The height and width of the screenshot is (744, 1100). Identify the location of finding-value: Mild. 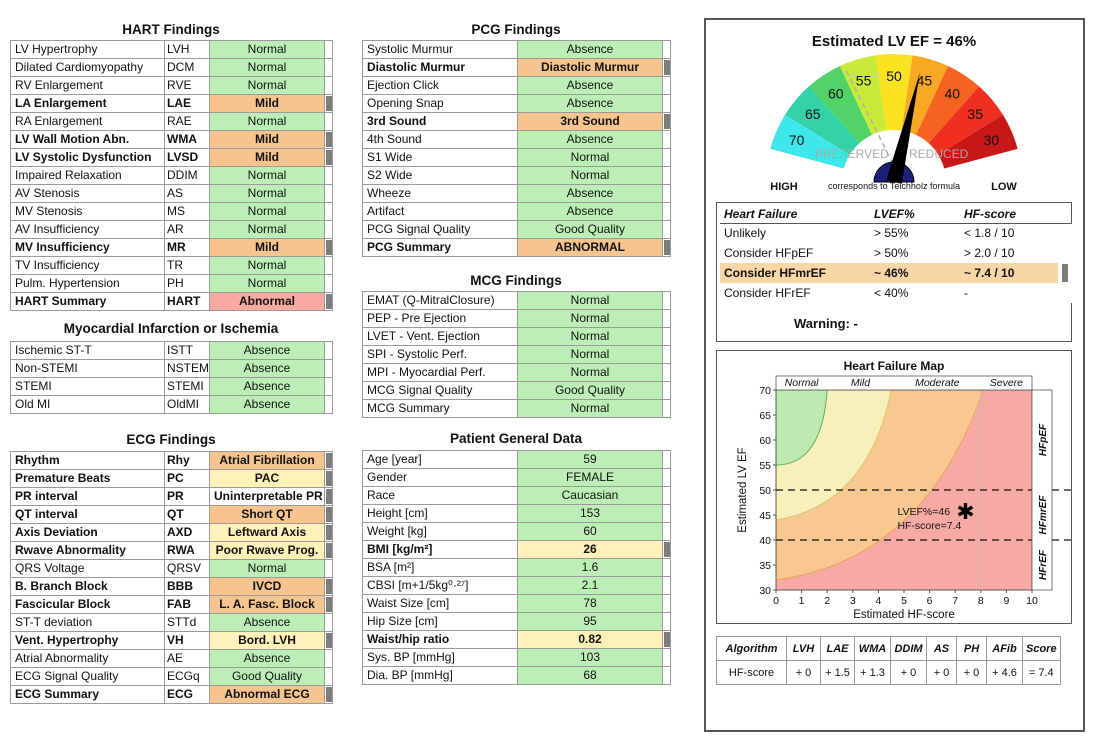
(267, 103).